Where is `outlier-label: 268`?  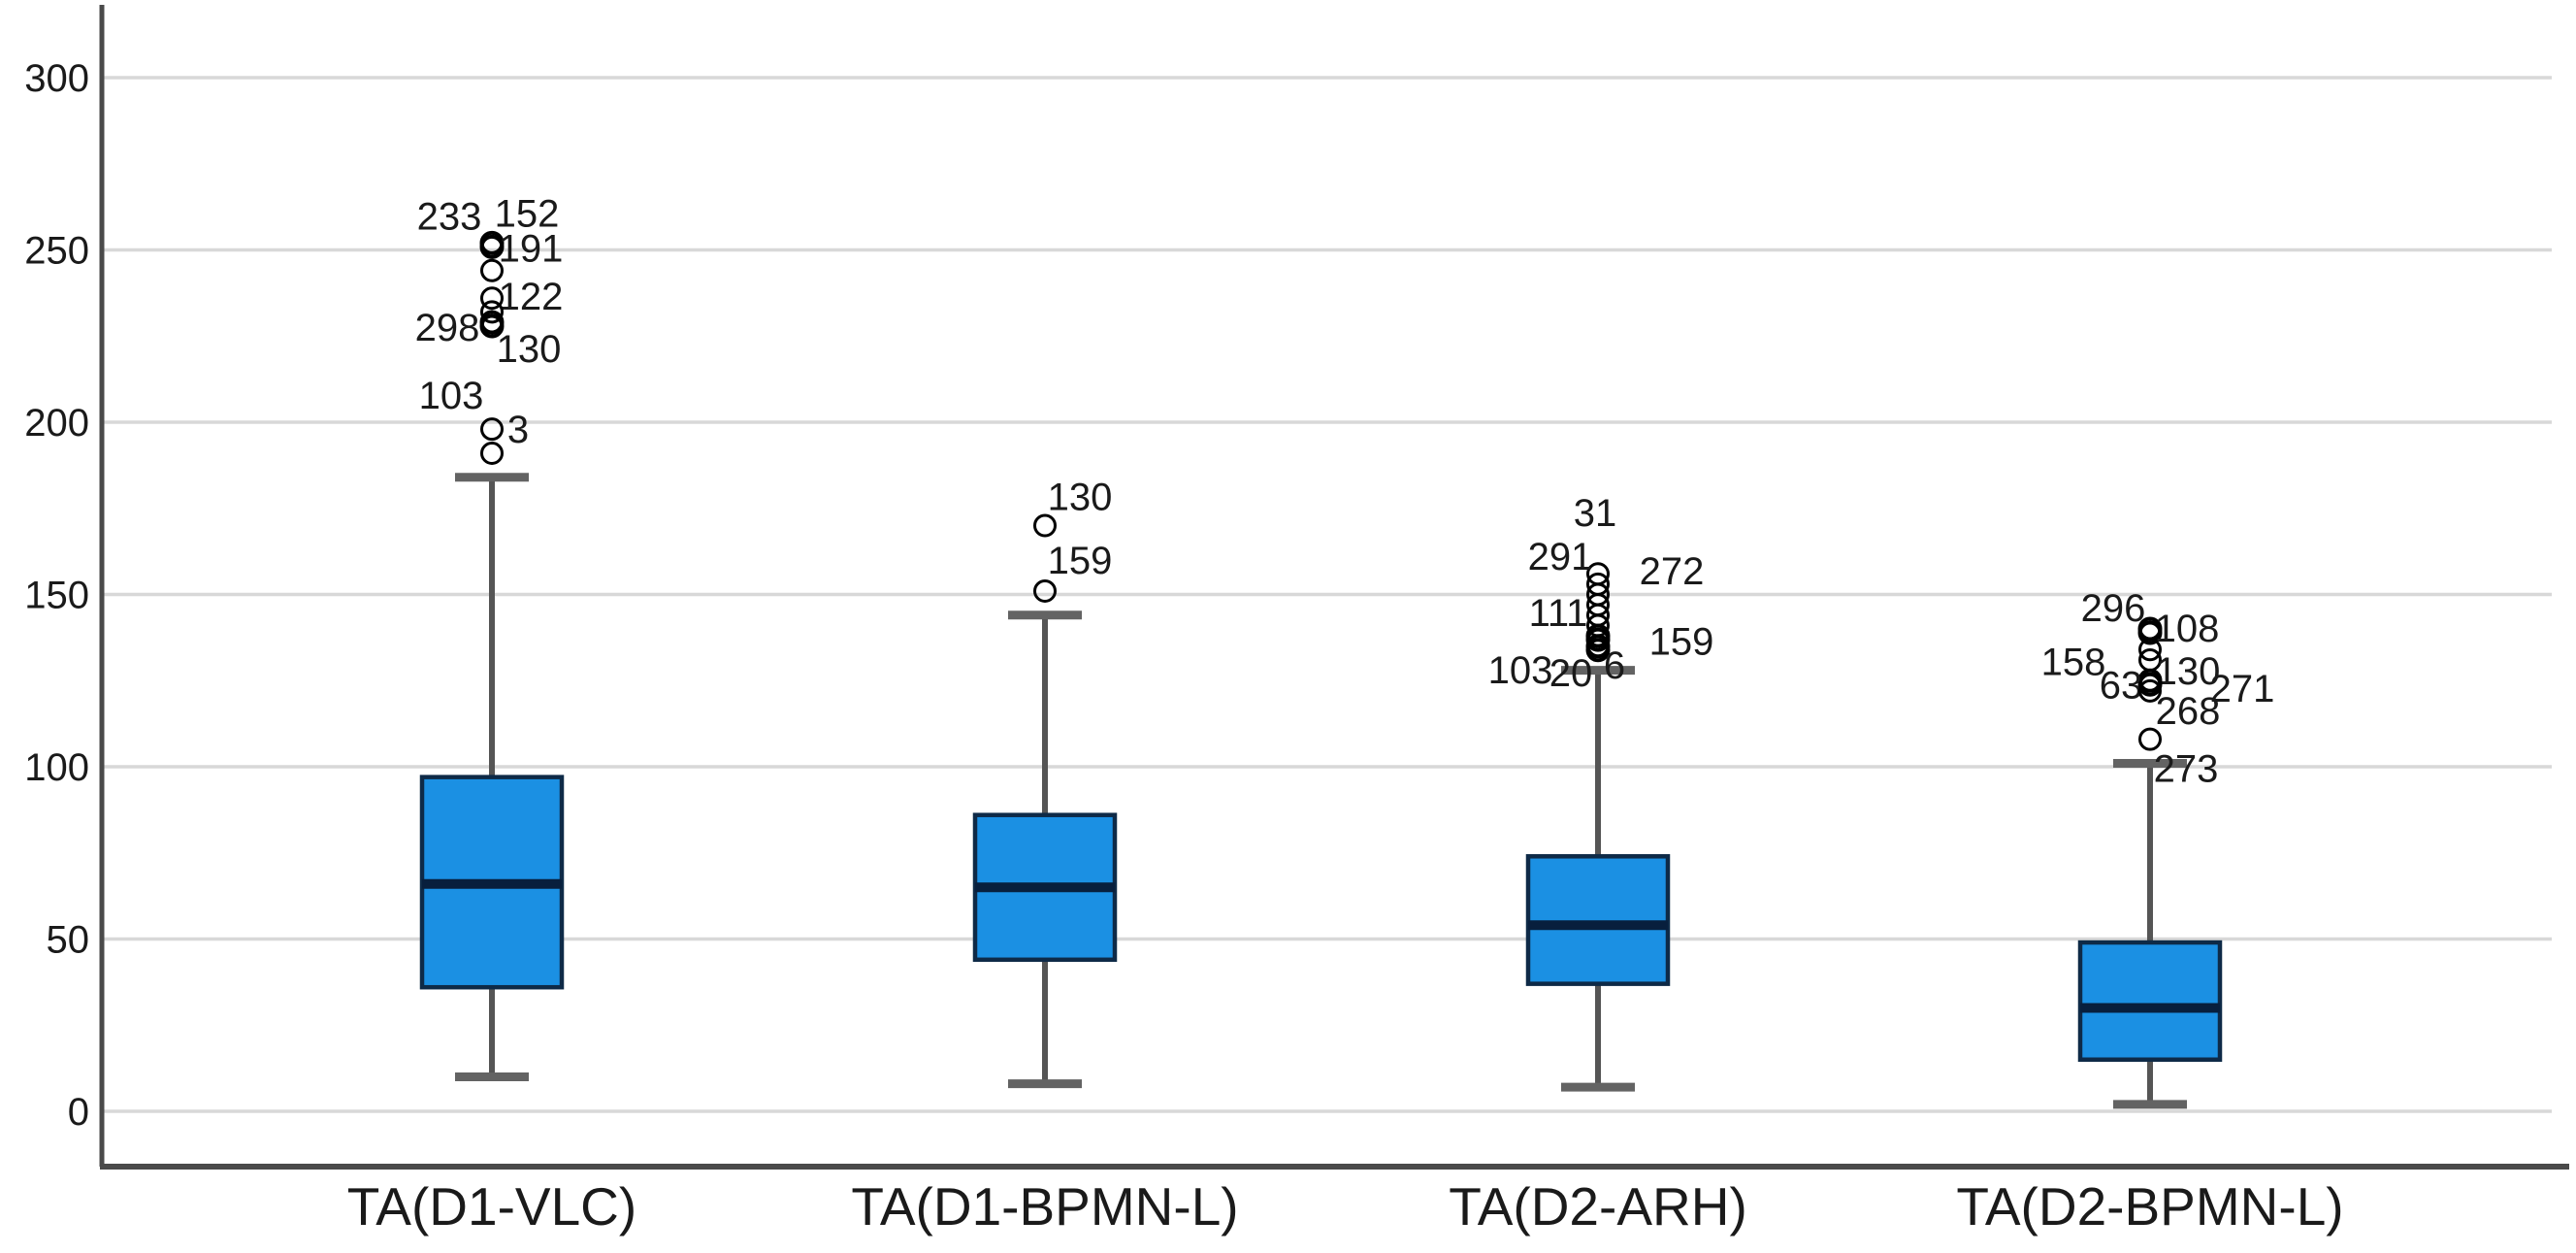
outlier-label: 268 is located at coordinates (2188, 712).